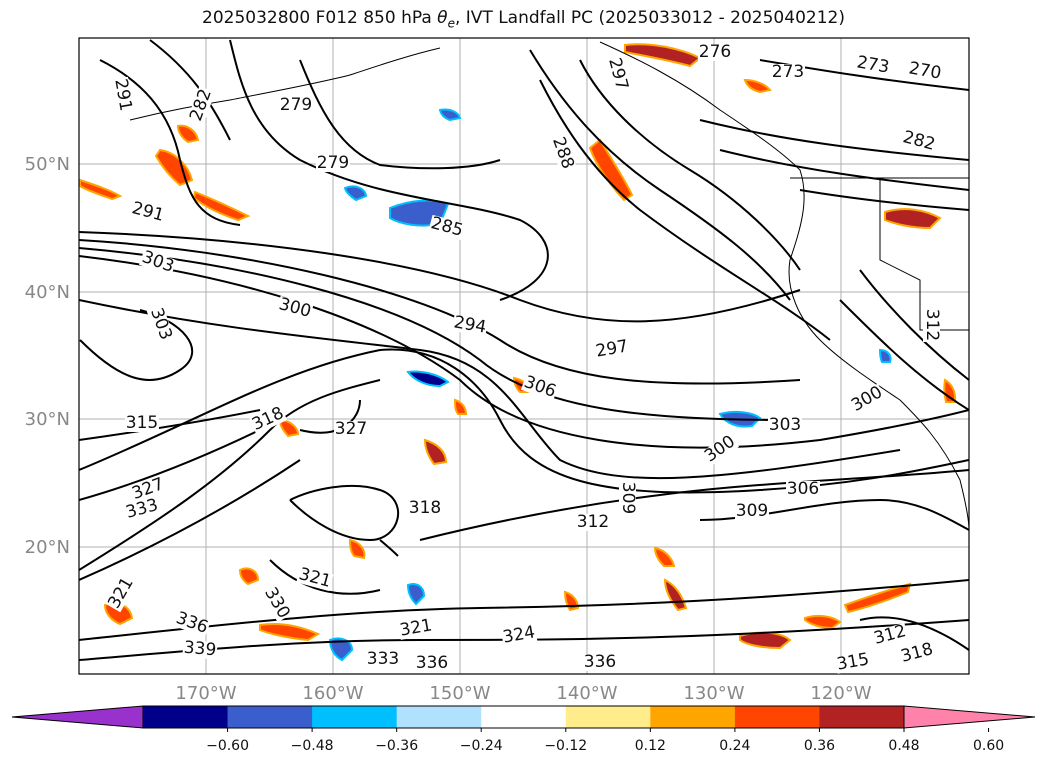 The height and width of the screenshot is (767, 1047). I want to click on lat-label: 20°N, so click(47, 547).